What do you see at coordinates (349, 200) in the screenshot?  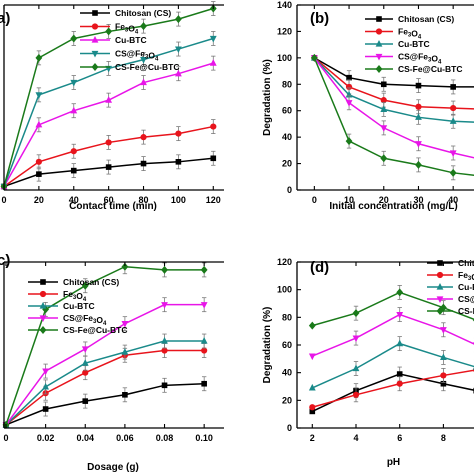 I see `x-tick-label: 10` at bounding box center [349, 200].